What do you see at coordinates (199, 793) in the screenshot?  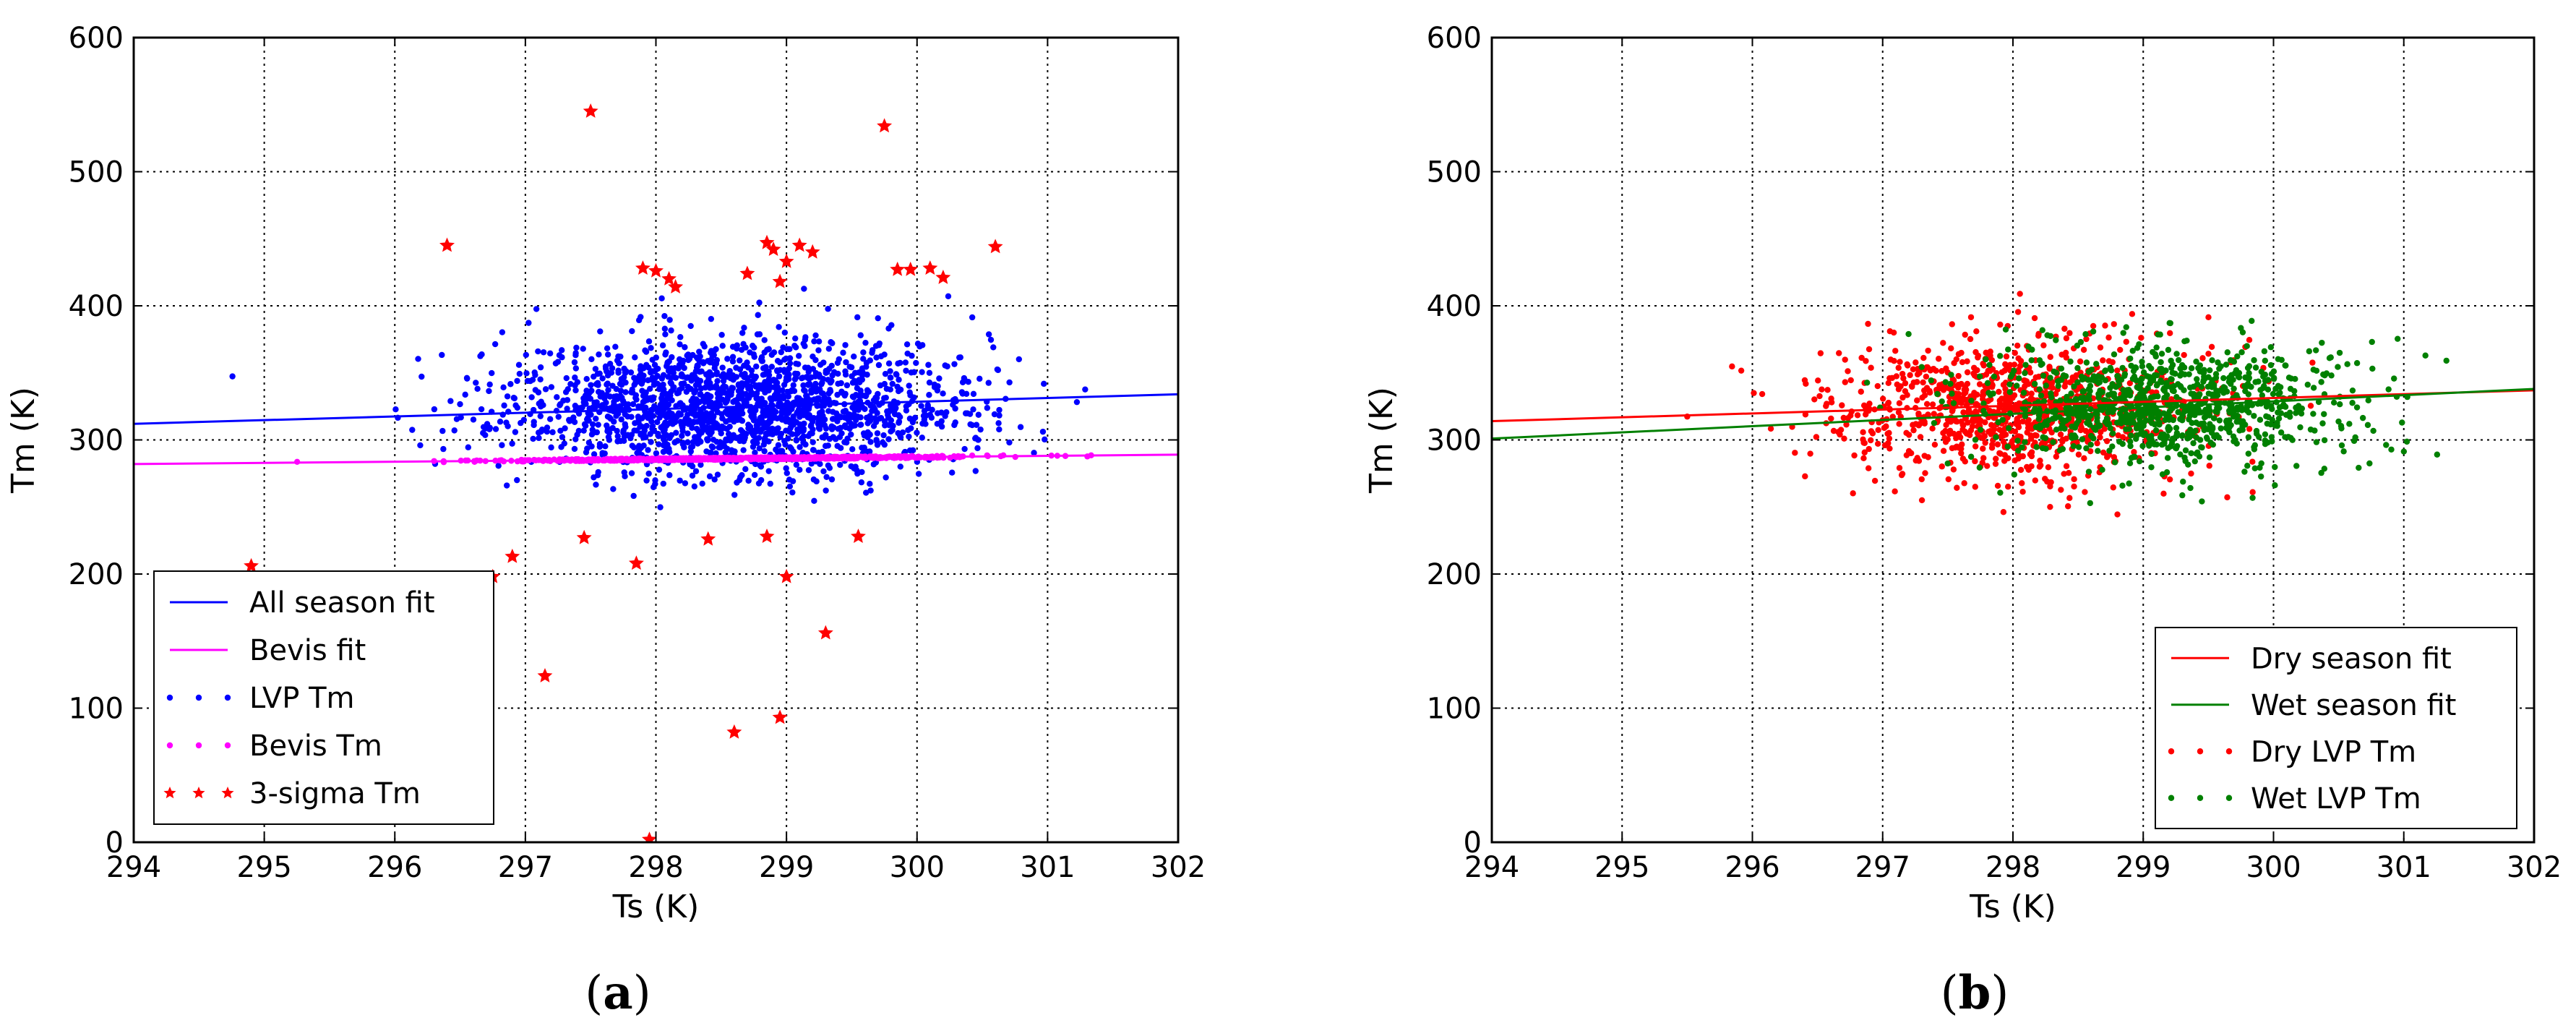 I see `legend-handle-star` at bounding box center [199, 793].